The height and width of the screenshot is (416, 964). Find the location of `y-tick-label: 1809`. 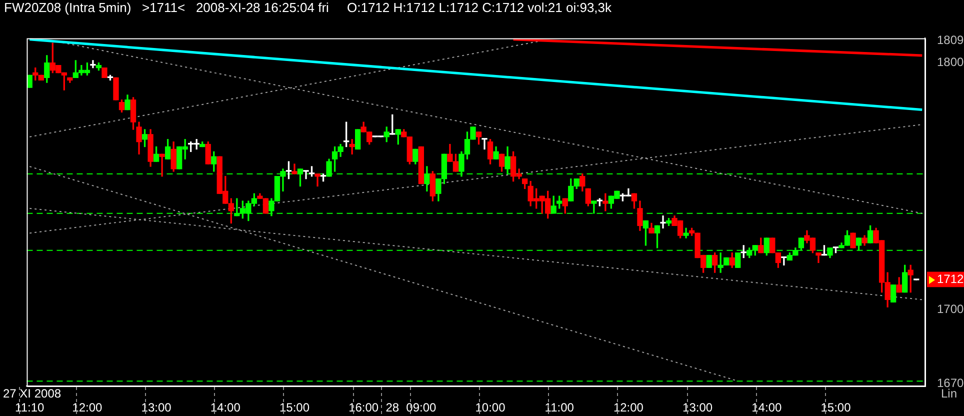

y-tick-label: 1809 is located at coordinates (950, 39).